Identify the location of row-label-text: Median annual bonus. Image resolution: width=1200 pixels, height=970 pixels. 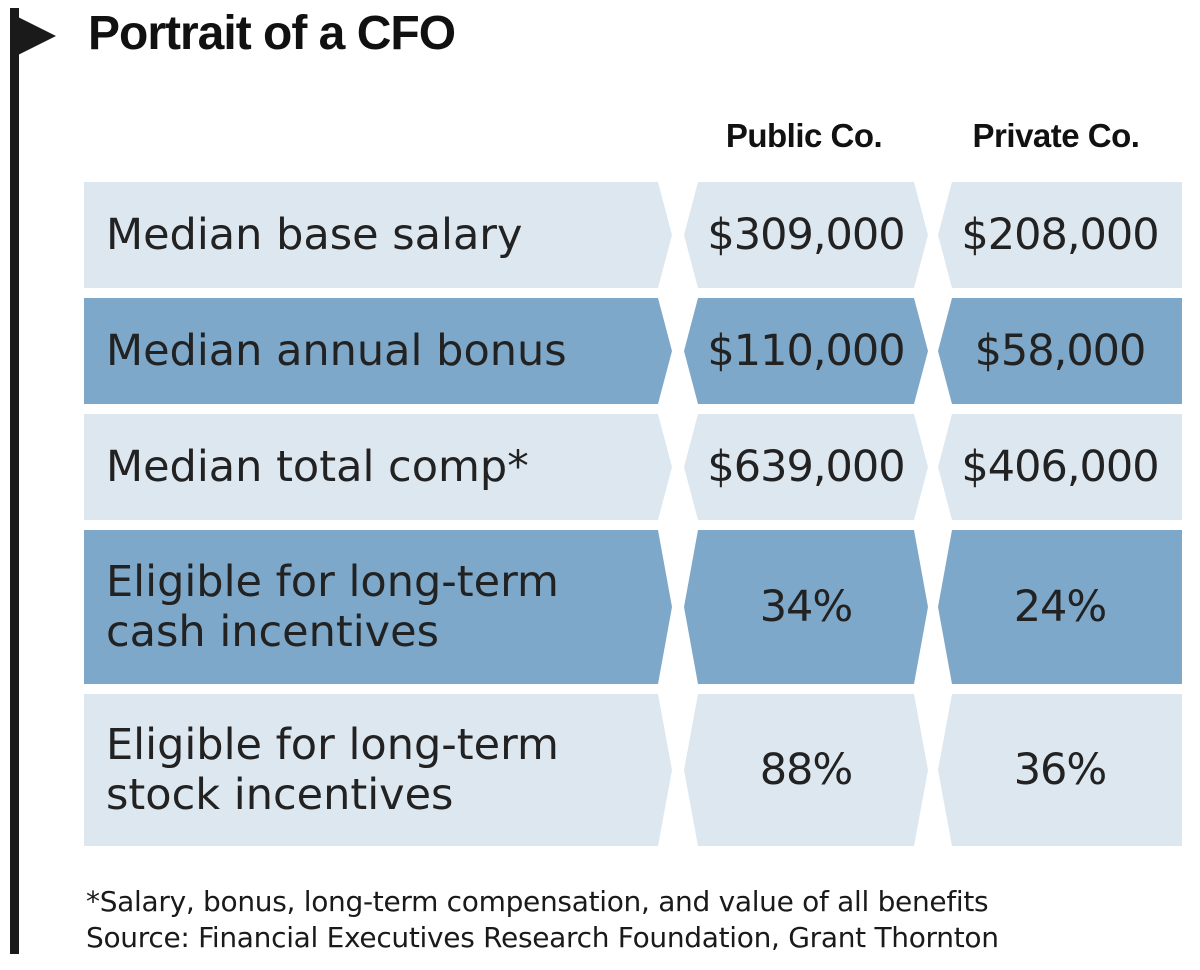
(336, 351).